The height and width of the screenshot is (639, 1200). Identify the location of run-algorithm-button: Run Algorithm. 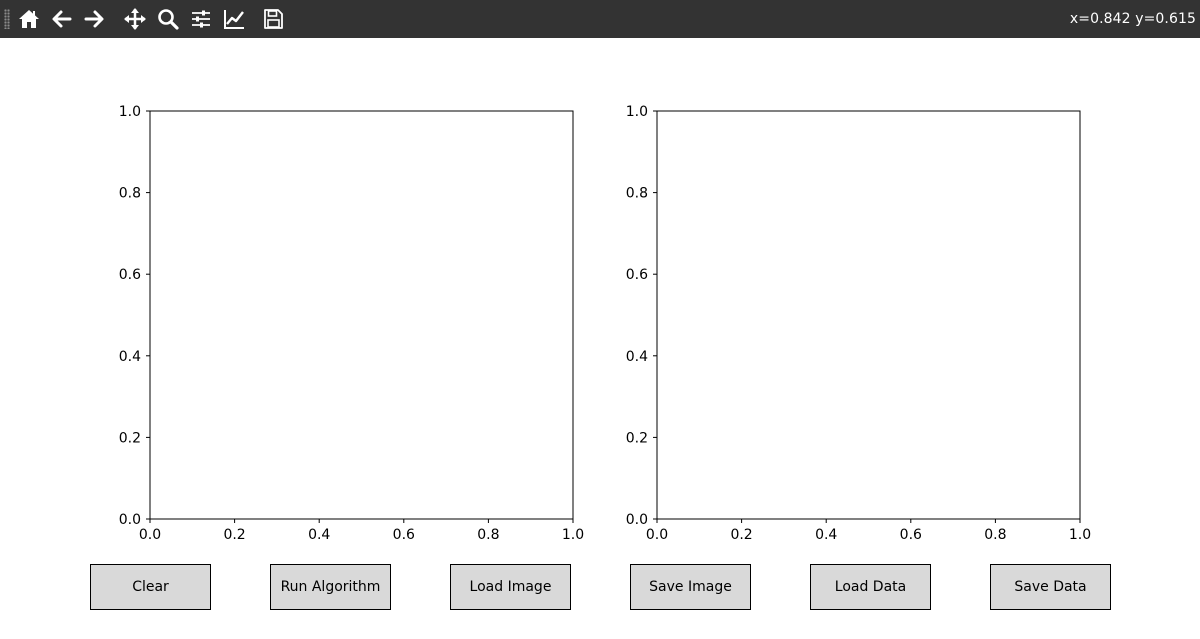
(330, 587).